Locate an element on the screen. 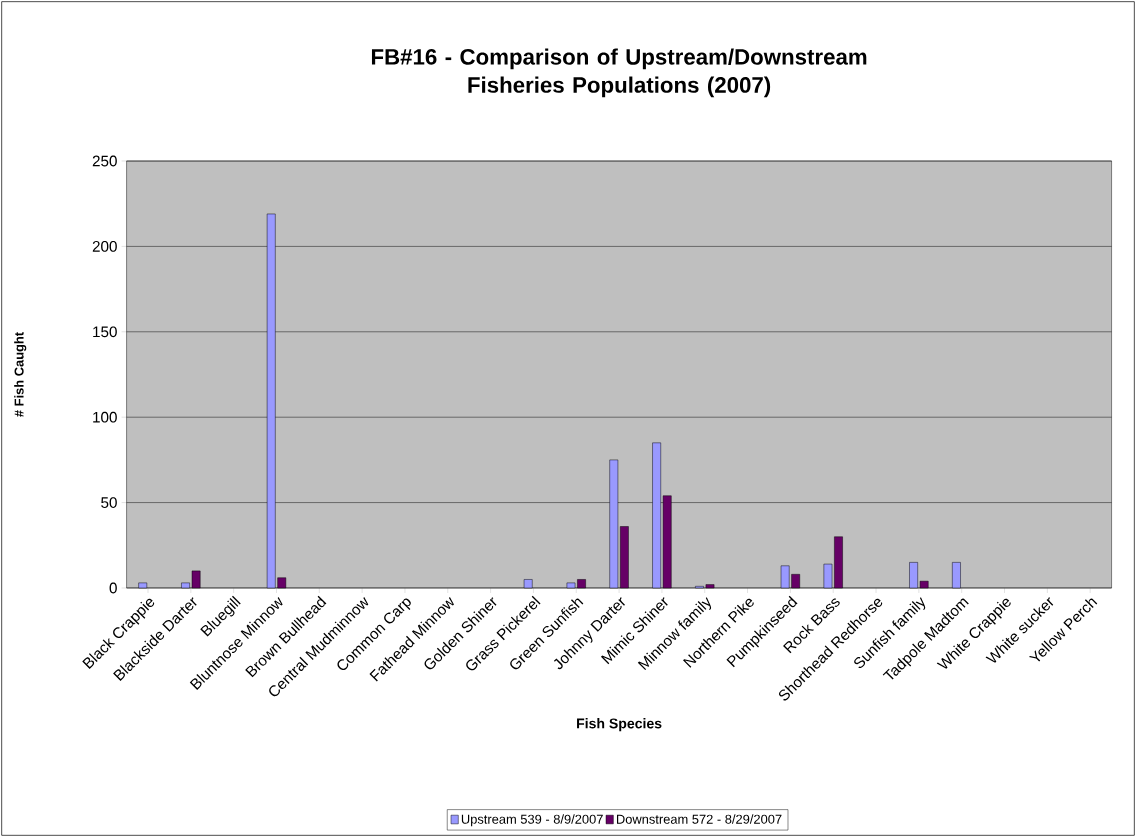  y-tick-label: 150 is located at coordinates (105, 332).